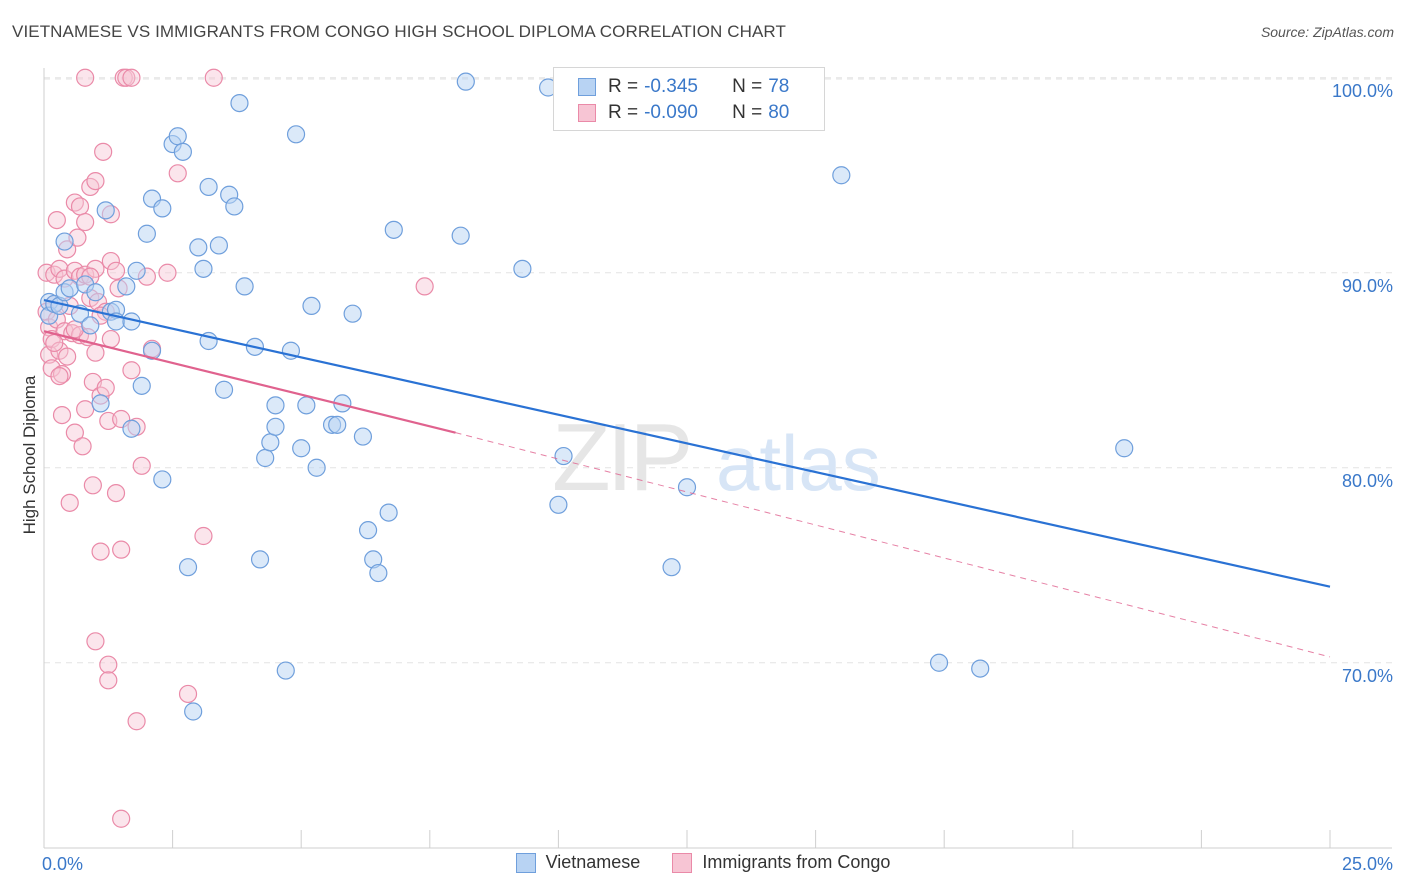 Image resolution: width=1406 pixels, height=892 pixels. I want to click on legend-row-congo: R = -0.090 N = 80, so click(683, 113).